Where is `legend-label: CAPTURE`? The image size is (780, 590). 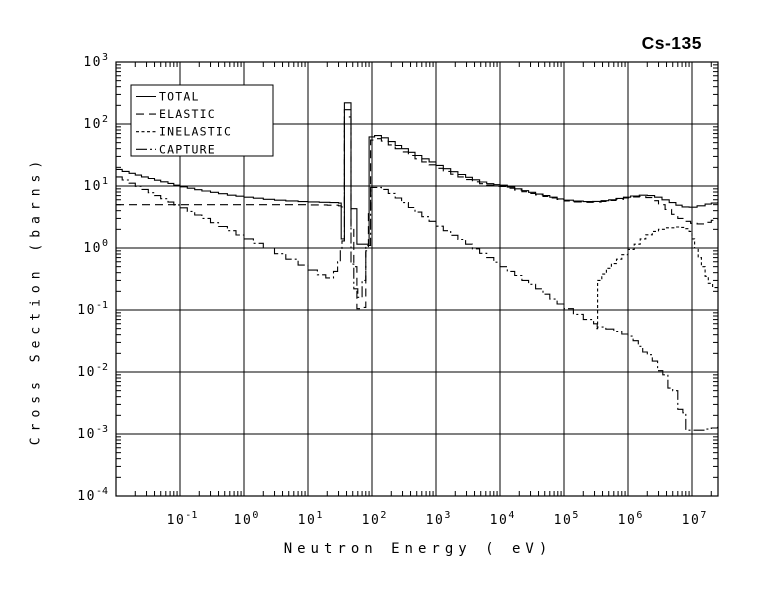
legend-label: CAPTURE is located at coordinates (187, 149).